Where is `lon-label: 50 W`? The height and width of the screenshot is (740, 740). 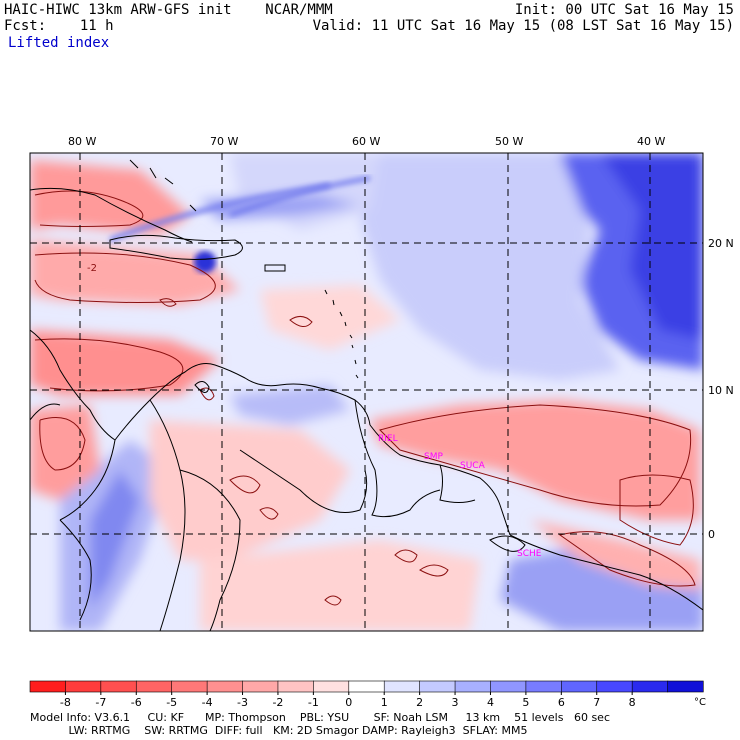 lon-label: 50 W is located at coordinates (509, 141).